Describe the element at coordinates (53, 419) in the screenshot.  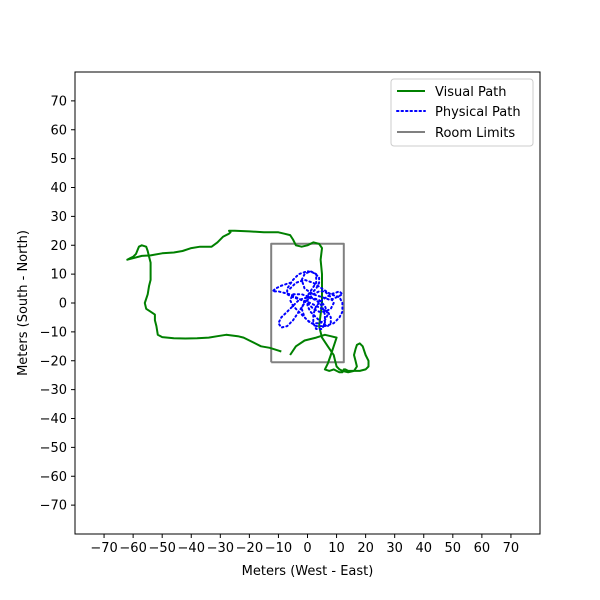
I see `y-tick-label: −40` at that location.